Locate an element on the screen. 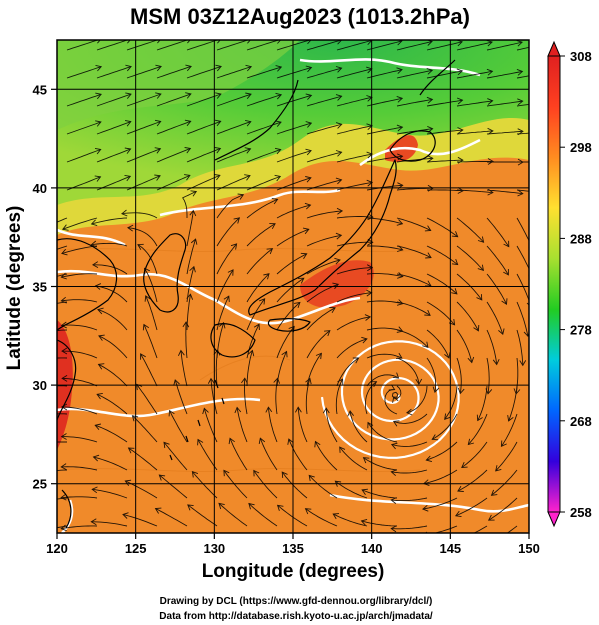 The image size is (599, 625). sakhalin-coastline is located at coordinates (437, 77).